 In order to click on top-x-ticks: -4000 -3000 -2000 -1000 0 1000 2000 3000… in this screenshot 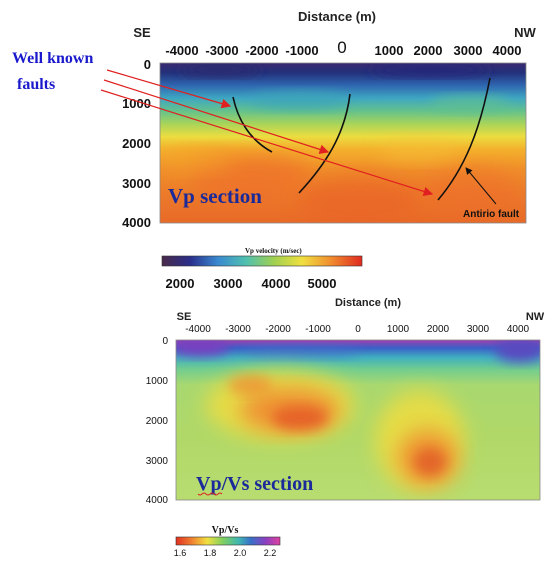, I will do `click(343, 48)`.